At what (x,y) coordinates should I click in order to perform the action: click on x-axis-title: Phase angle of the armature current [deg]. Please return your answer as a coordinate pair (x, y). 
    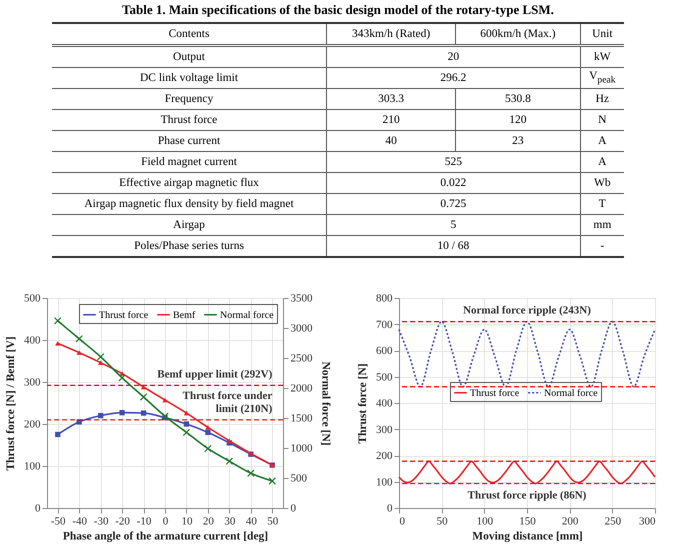
    Looking at the image, I should click on (165, 536).